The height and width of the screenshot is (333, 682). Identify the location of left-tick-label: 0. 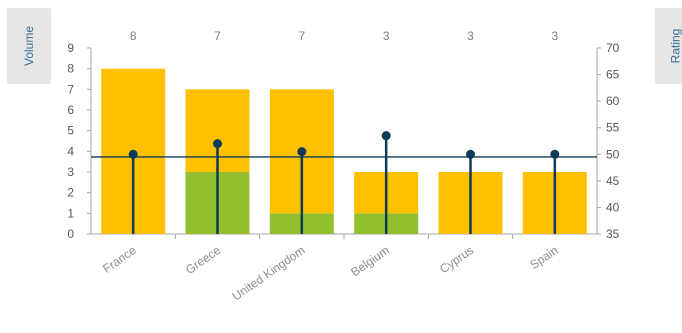
(70, 234).